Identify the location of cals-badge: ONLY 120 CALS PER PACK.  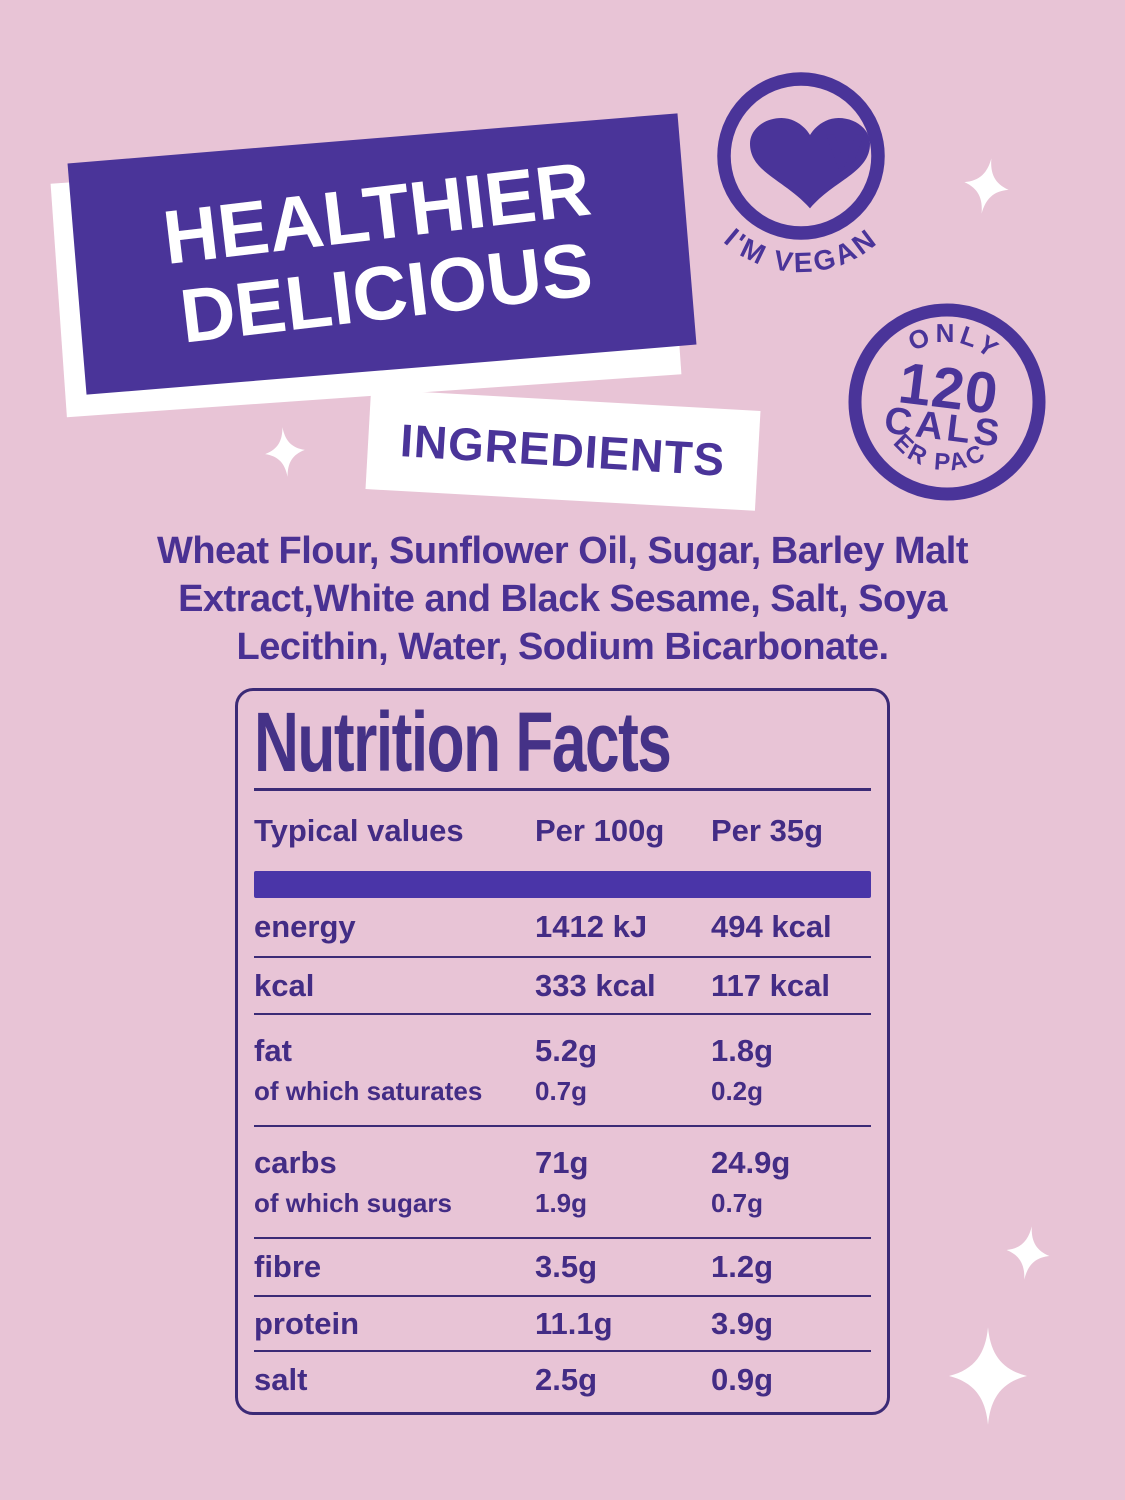
(944, 399).